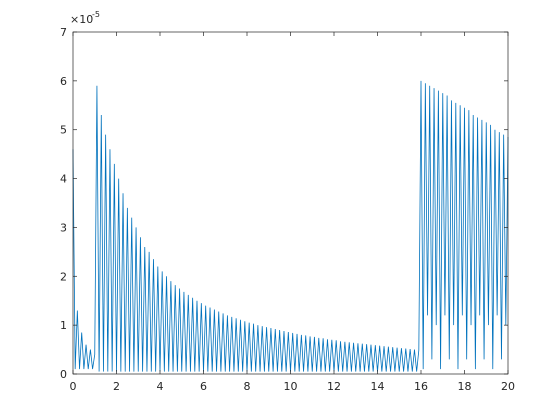 Image resolution: width=560 pixels, height=420 pixels. What do you see at coordinates (63, 325) in the screenshot?
I see `y-tick-label: 1` at bounding box center [63, 325].